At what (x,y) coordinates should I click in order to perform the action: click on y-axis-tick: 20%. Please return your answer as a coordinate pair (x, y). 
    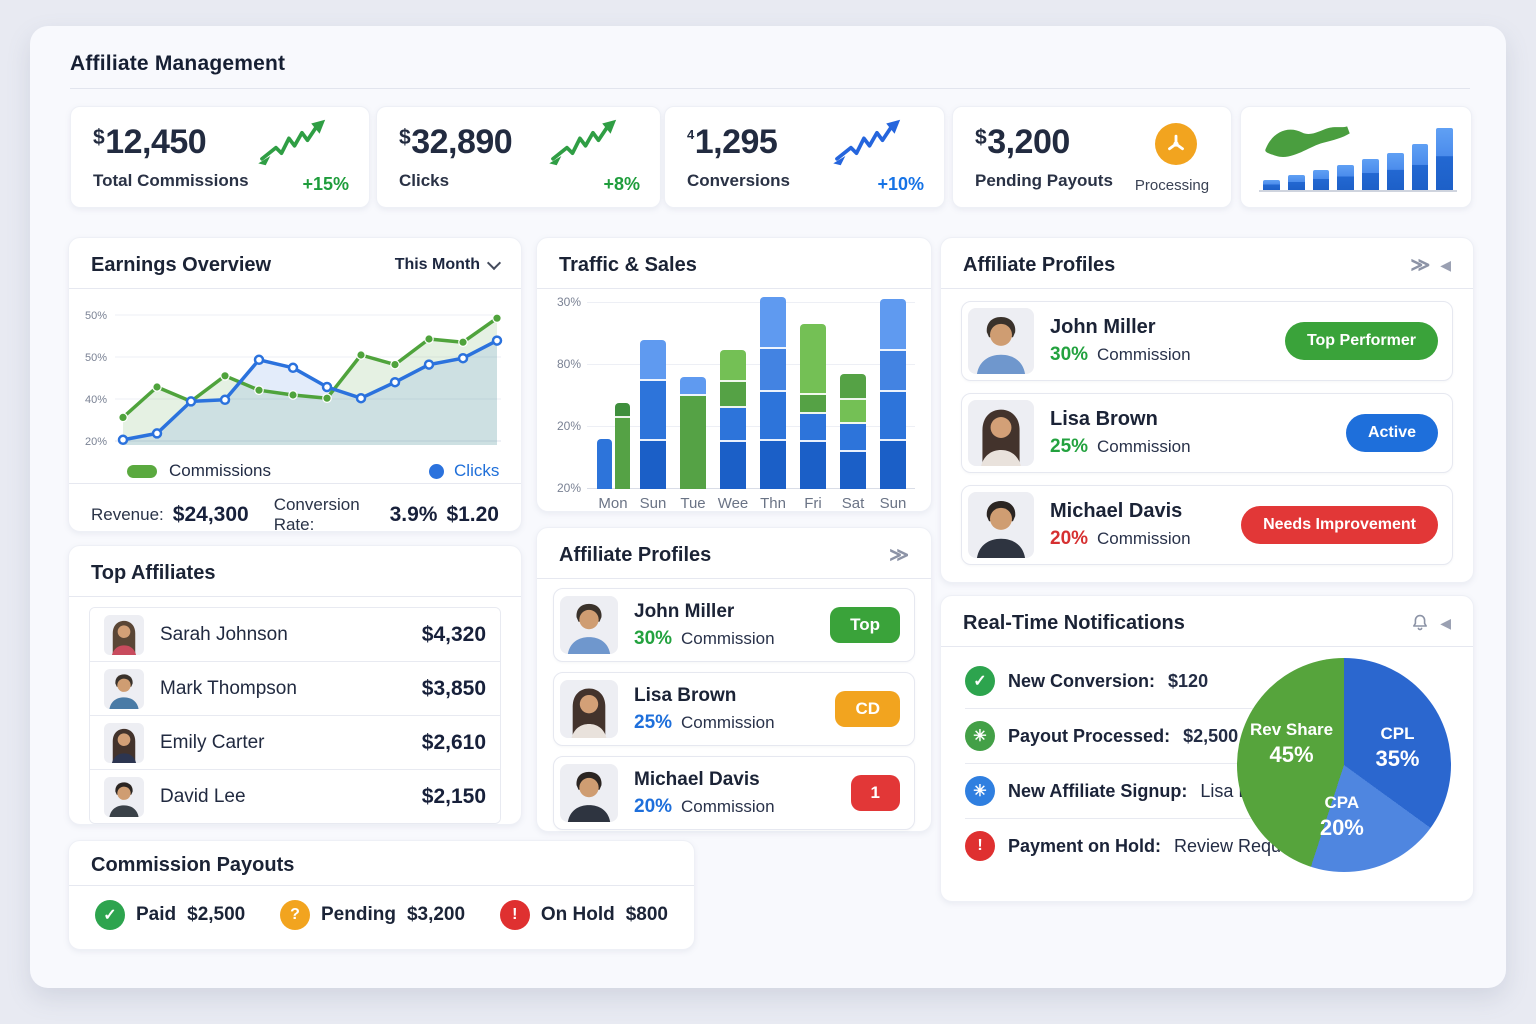
    Looking at the image, I should click on (568, 426).